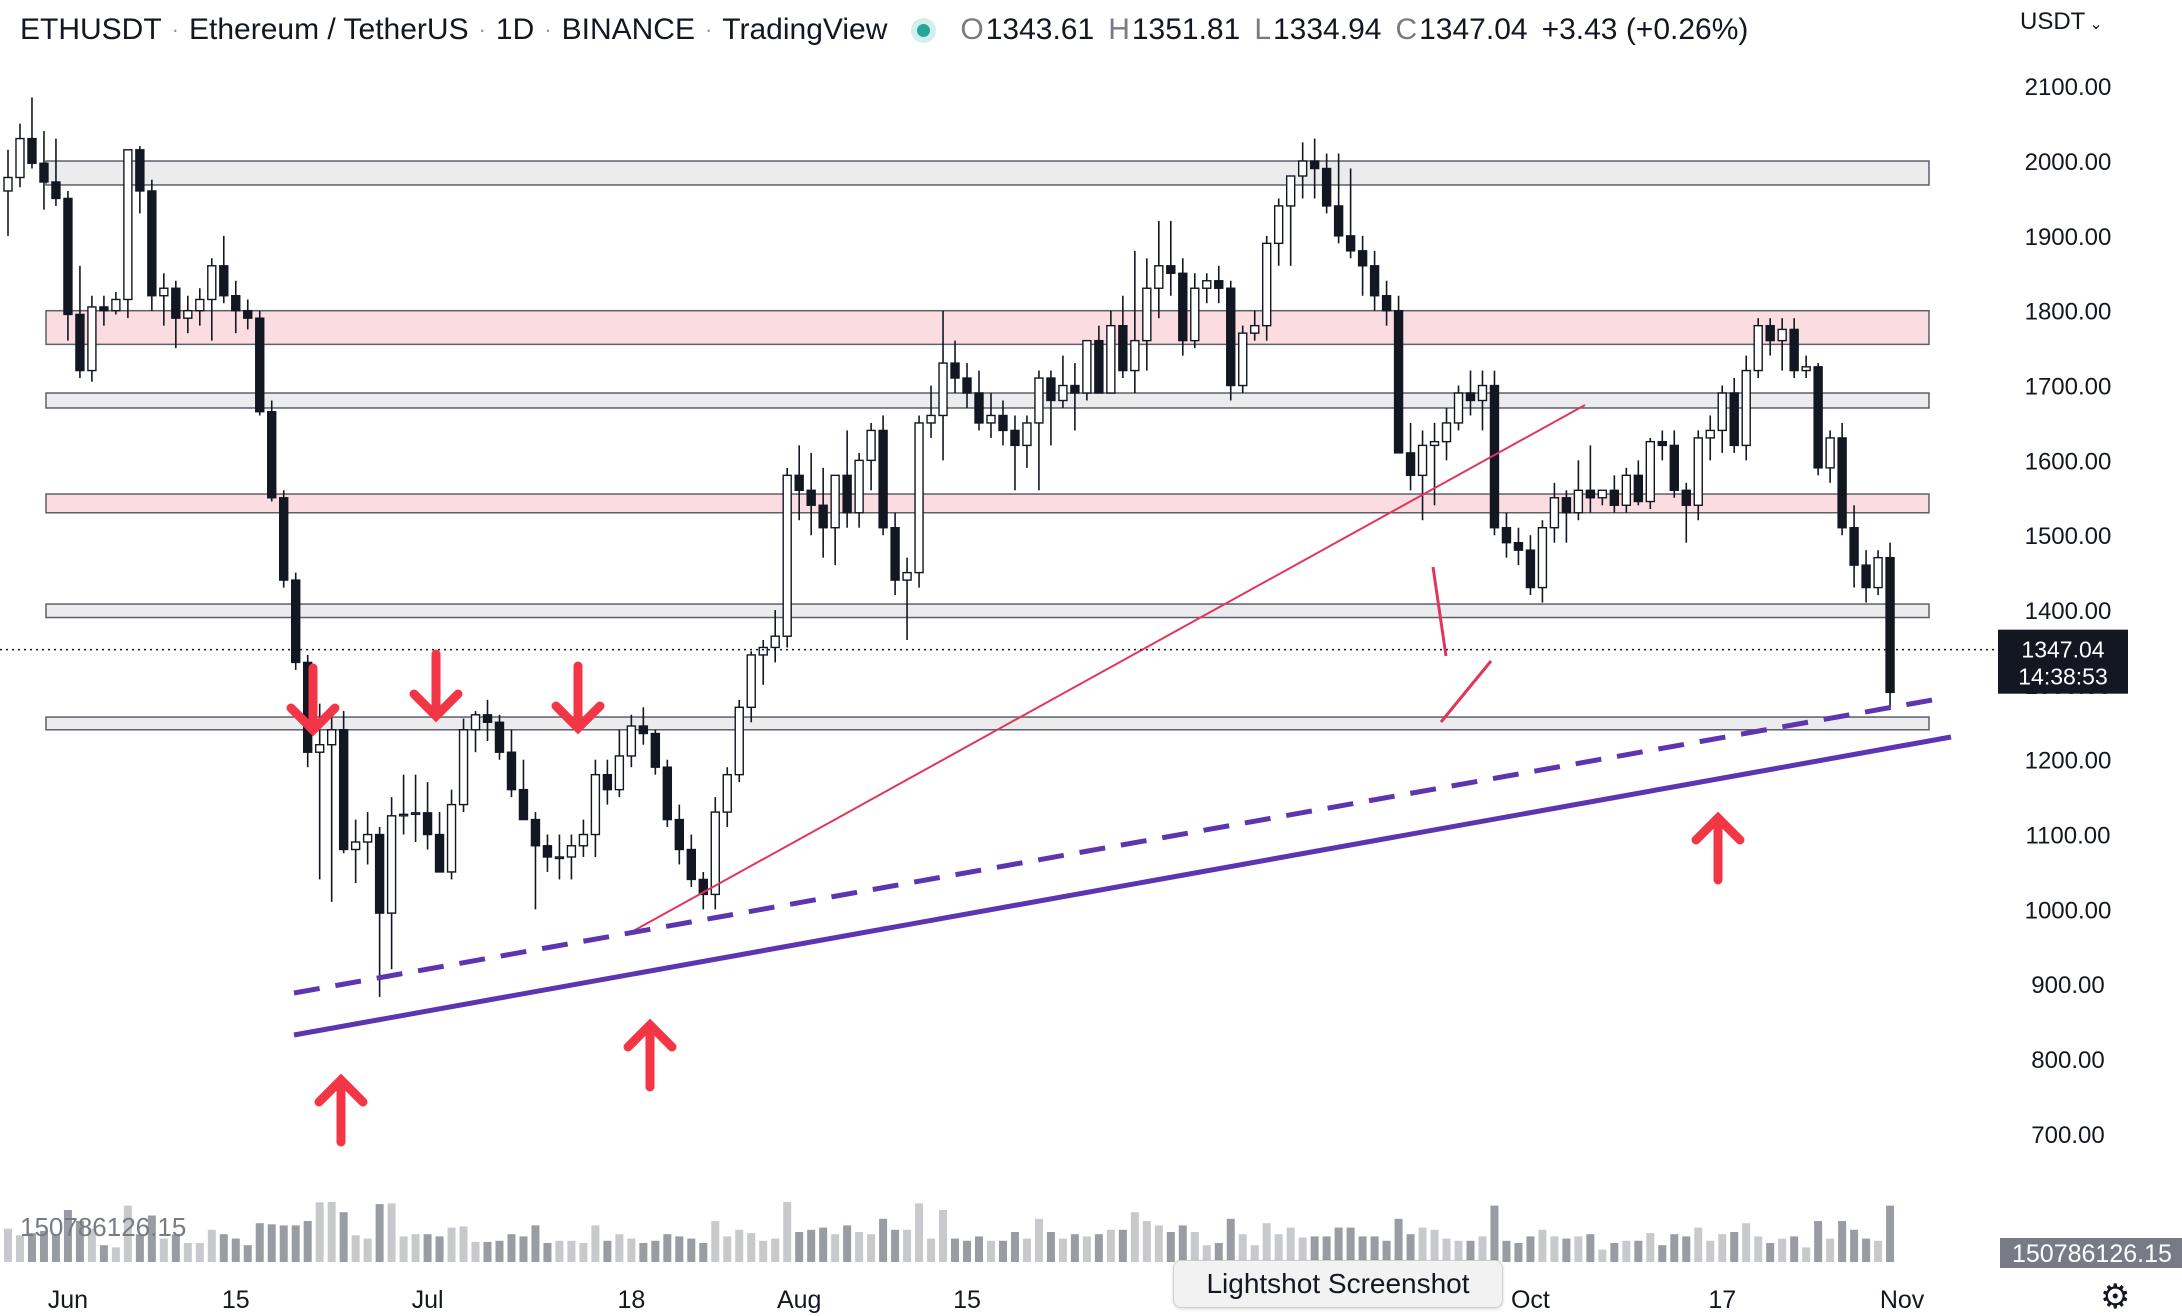 The height and width of the screenshot is (1316, 2182). I want to click on gear-icon: ⚙, so click(2115, 1297).